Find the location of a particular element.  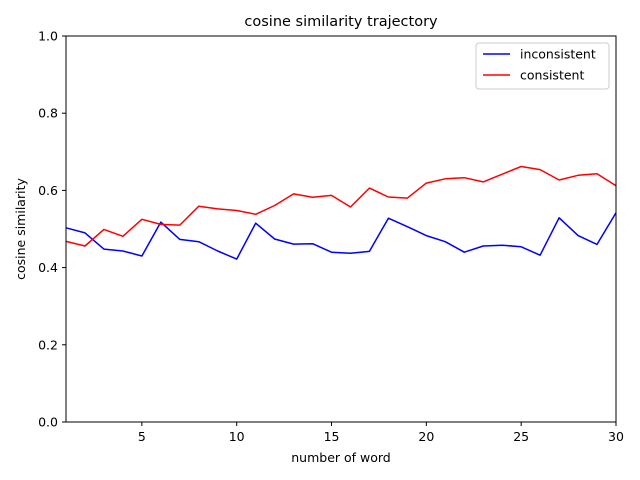

x-tick-label: 30 is located at coordinates (616, 436).